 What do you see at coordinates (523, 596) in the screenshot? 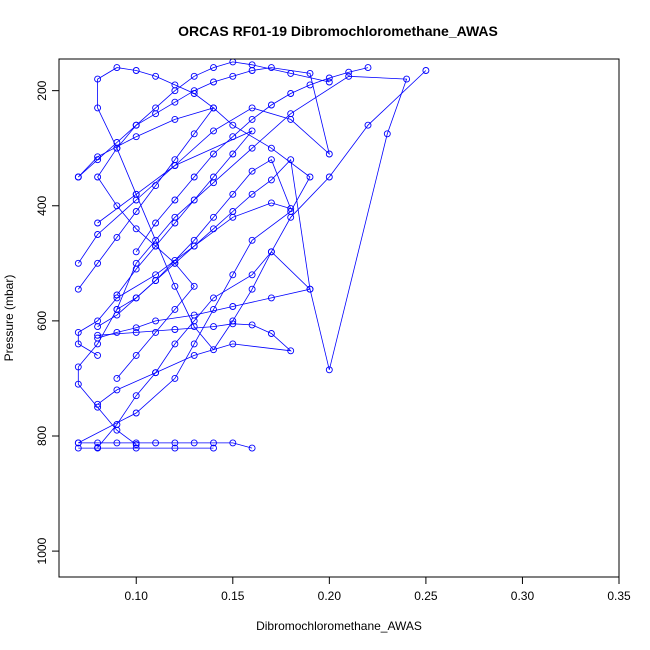
I see `x-tick-label: 0.30` at bounding box center [523, 596].